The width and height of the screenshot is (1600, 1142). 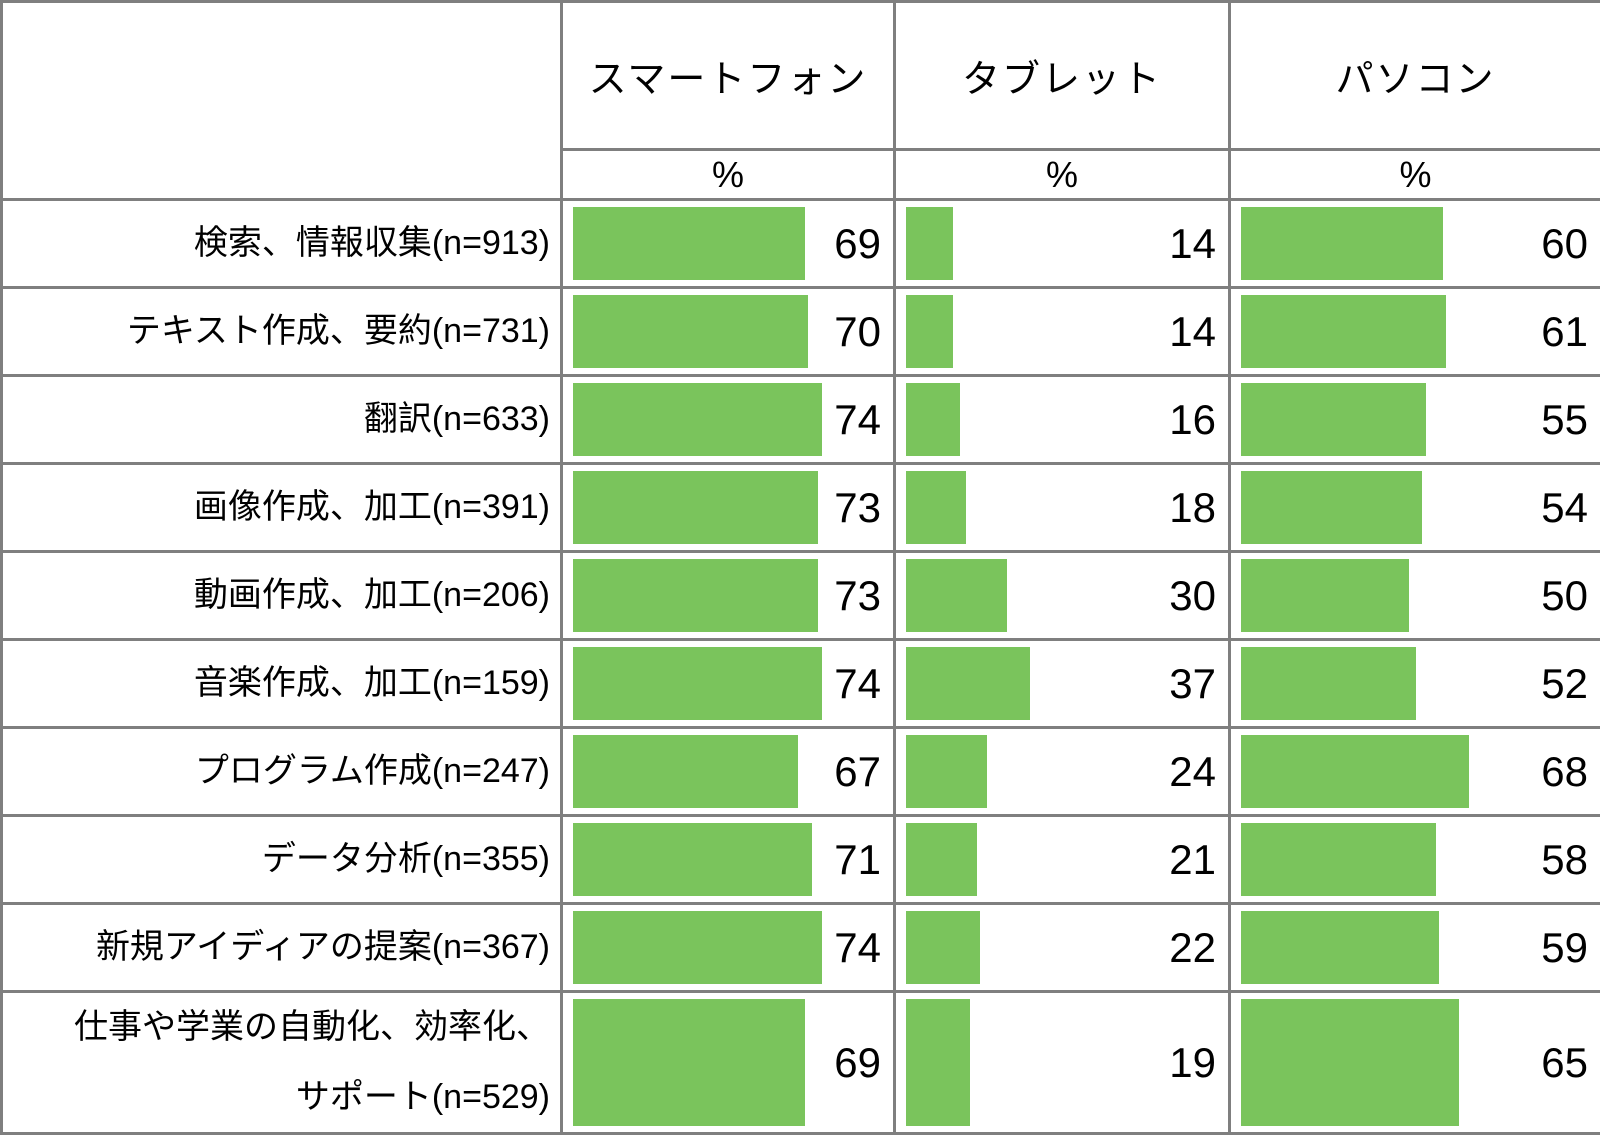 What do you see at coordinates (1062, 947) in the screenshot?
I see `value-cell-tablet: 22` at bounding box center [1062, 947].